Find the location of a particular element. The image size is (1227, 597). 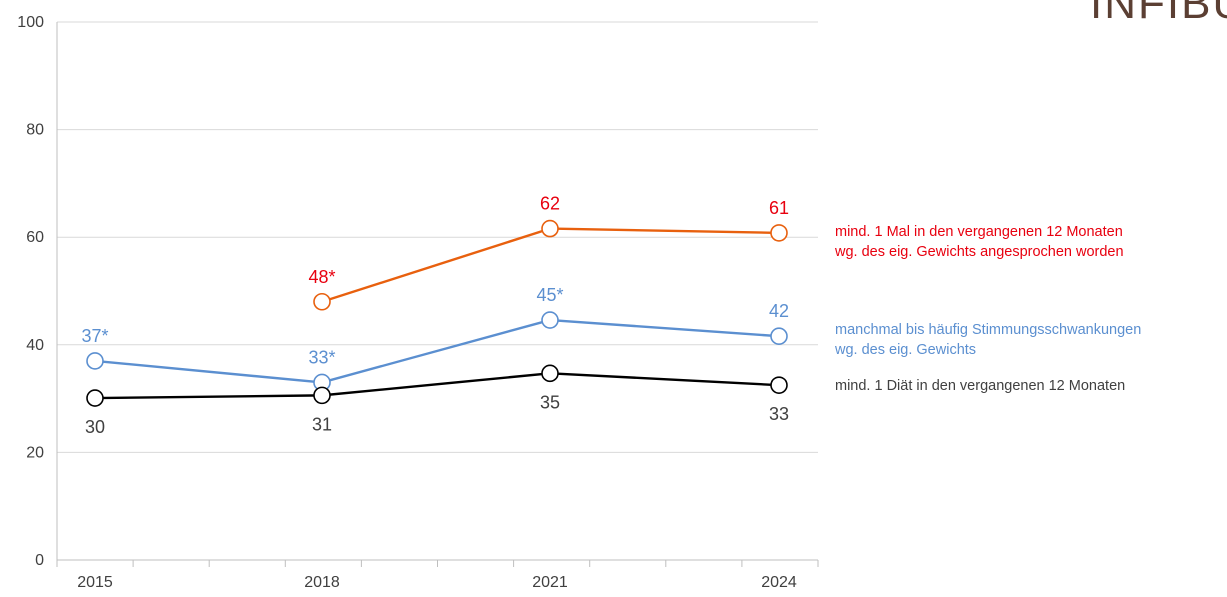

data-label: 31 is located at coordinates (322, 424).